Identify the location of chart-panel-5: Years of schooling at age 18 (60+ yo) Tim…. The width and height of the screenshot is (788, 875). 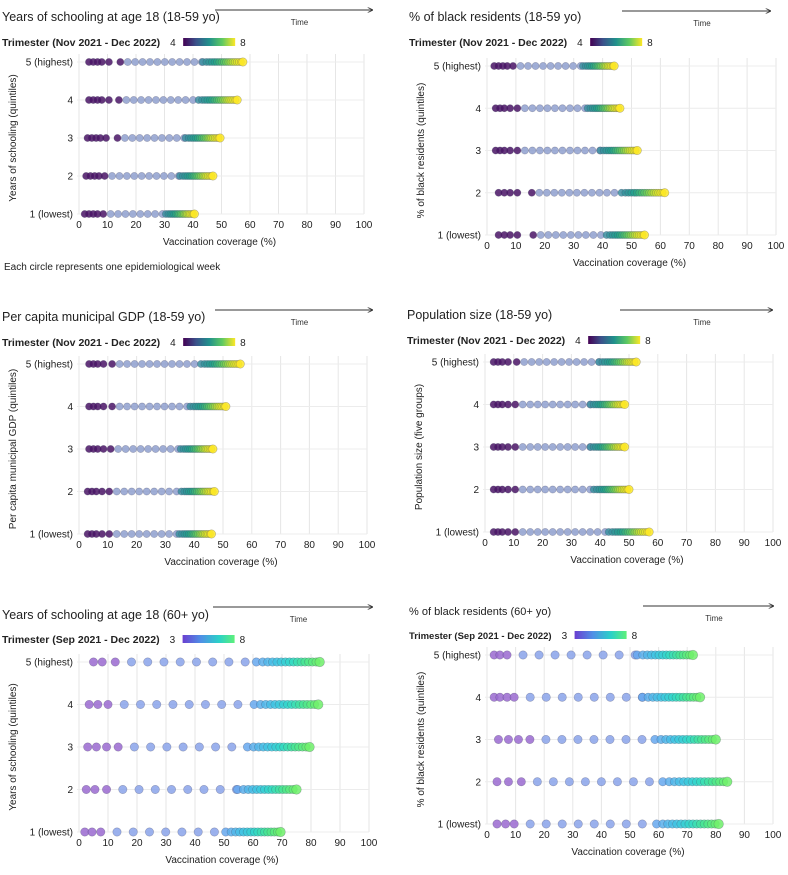
(190, 736).